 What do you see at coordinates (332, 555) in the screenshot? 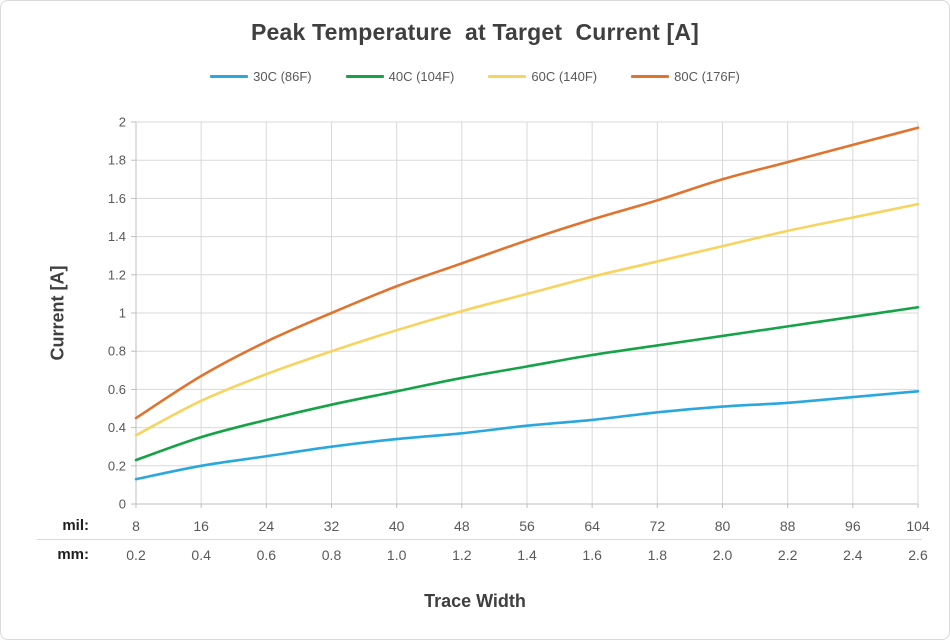
I see `x-tick-label-mm: 0.8` at bounding box center [332, 555].